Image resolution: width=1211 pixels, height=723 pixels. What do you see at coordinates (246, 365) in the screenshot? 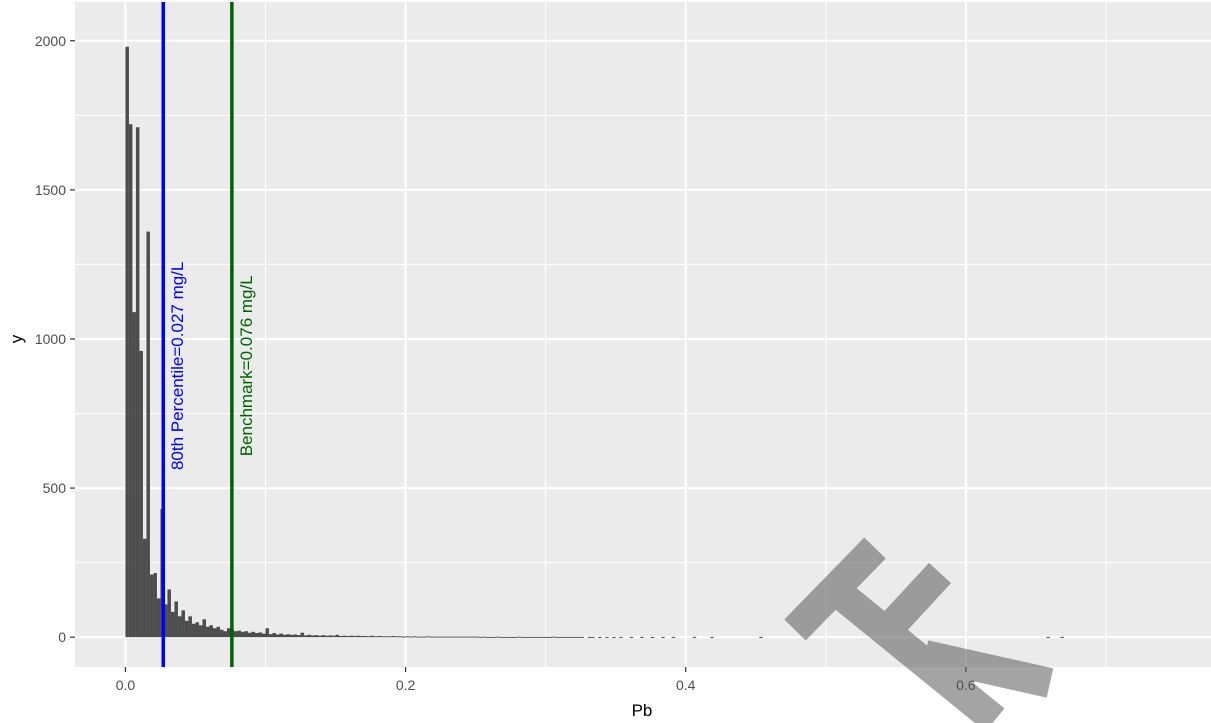
I see `benchmark-label: Benchmark=0.076 mg/L` at bounding box center [246, 365].